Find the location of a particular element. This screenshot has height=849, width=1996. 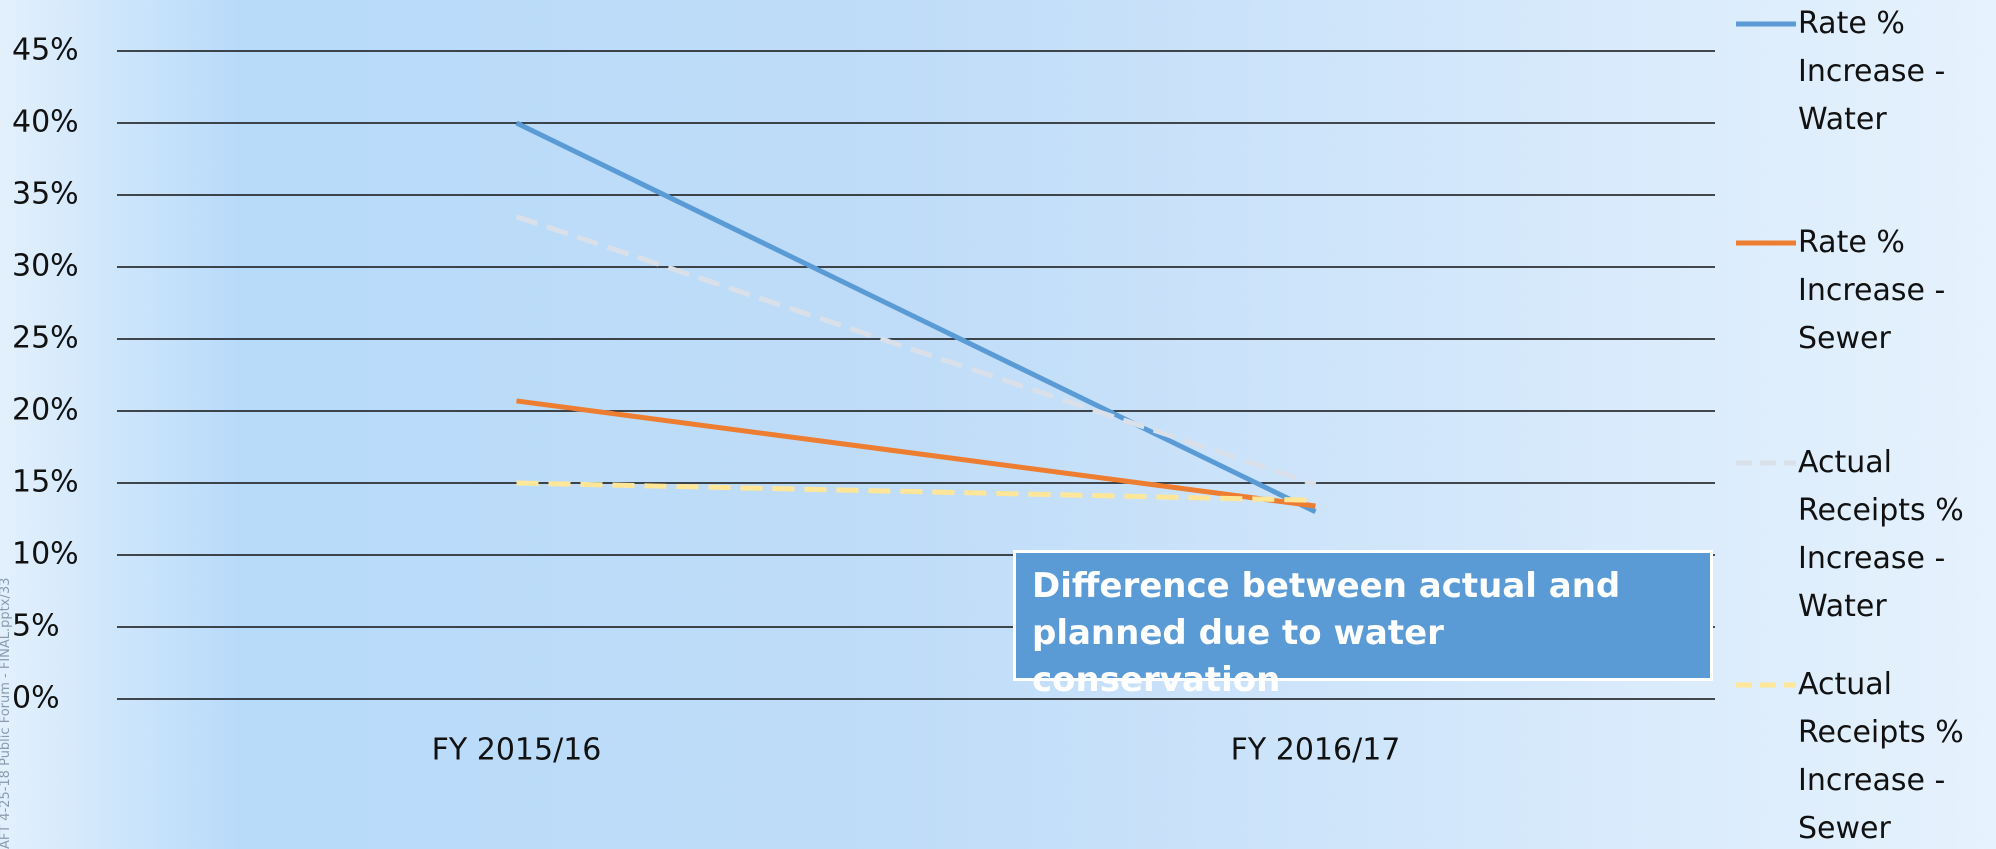

x-tick-label: FY 2016/17 is located at coordinates (1316, 750).